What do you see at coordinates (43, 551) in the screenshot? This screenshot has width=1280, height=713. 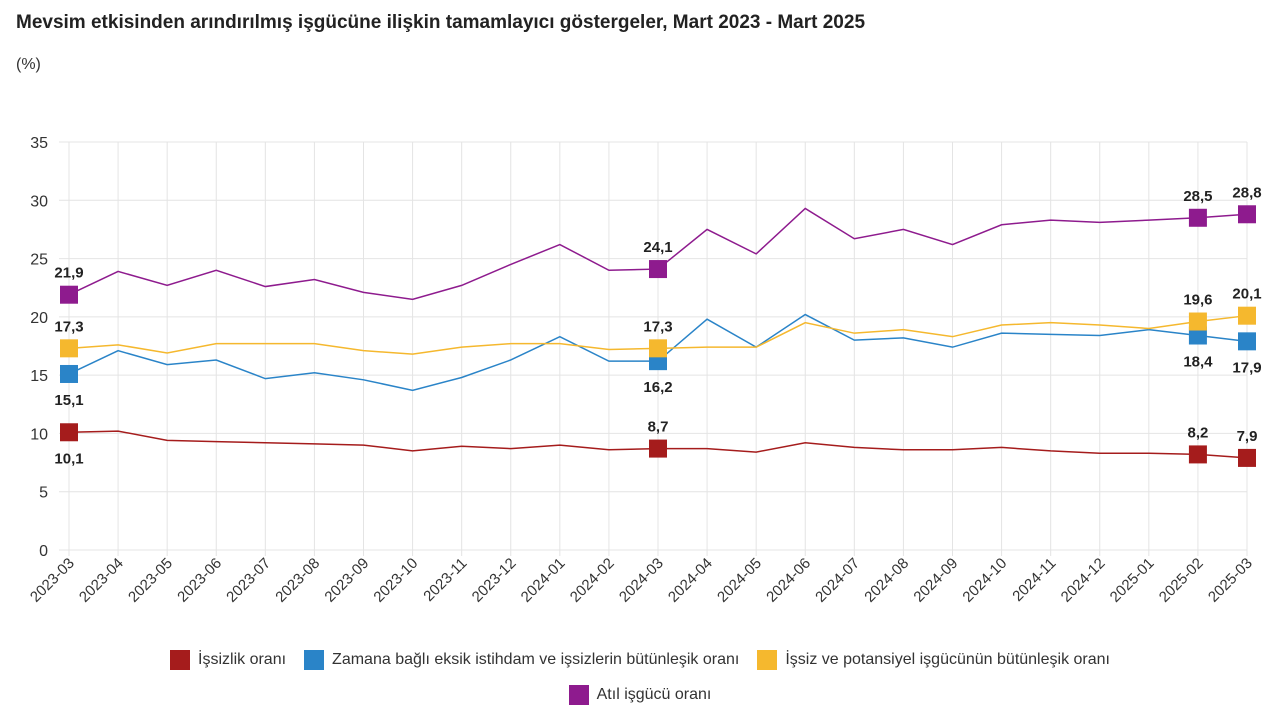 I see `y-tick-label: 0` at bounding box center [43, 551].